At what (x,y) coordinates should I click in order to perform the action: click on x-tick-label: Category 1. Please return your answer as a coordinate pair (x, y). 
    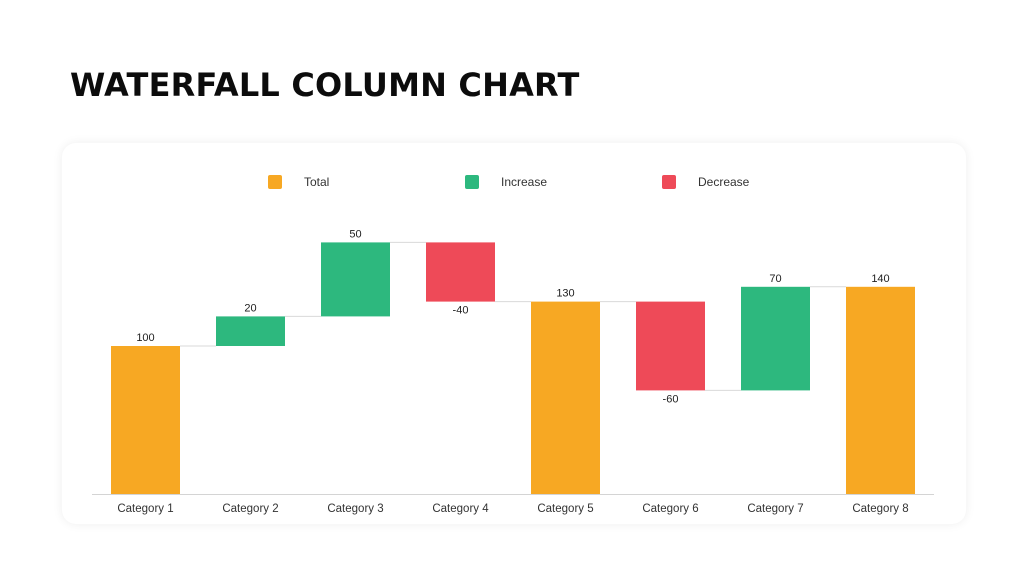
    Looking at the image, I should click on (145, 509).